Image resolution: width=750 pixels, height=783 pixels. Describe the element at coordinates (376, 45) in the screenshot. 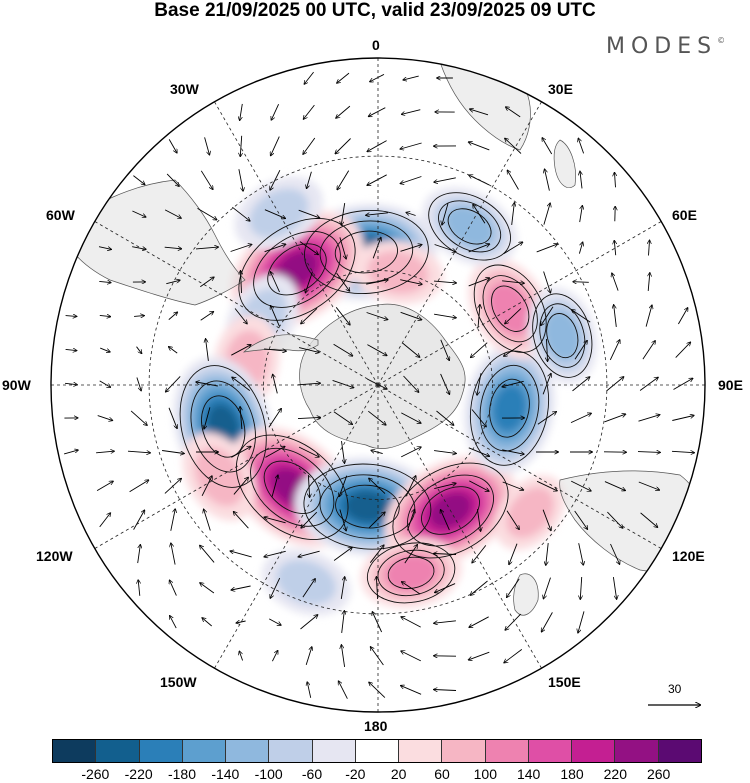

I see `lon-label-0: 0` at that location.